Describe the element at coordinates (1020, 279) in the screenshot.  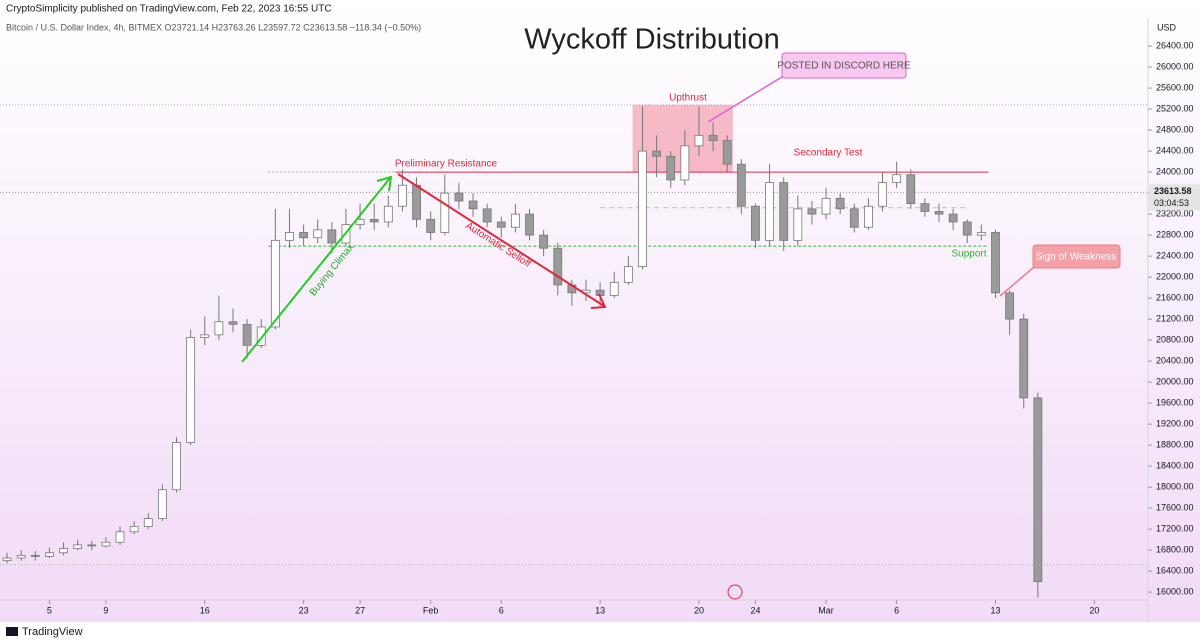
I see `weakness-pointer` at that location.